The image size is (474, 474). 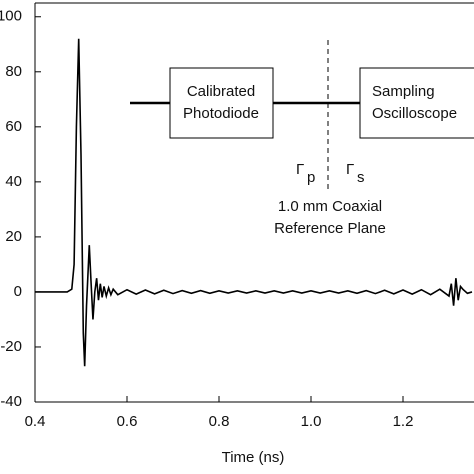 I want to click on box-label: Photodiode, so click(x=221, y=113).